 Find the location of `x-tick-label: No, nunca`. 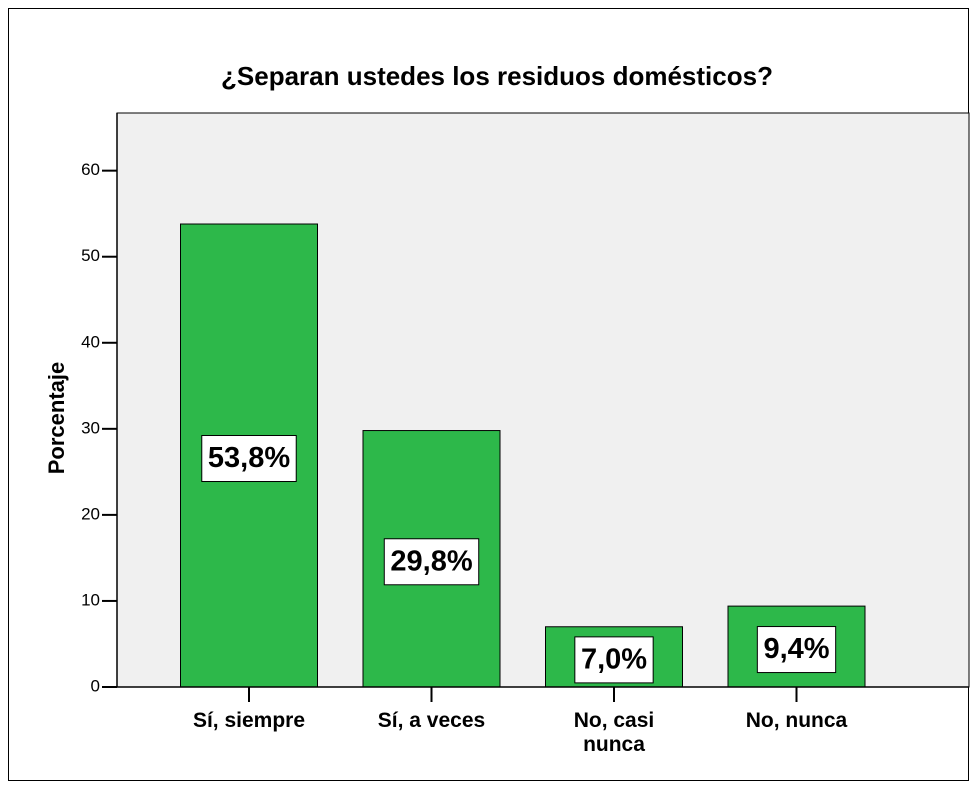

x-tick-label: No, nunca is located at coordinates (796, 720).